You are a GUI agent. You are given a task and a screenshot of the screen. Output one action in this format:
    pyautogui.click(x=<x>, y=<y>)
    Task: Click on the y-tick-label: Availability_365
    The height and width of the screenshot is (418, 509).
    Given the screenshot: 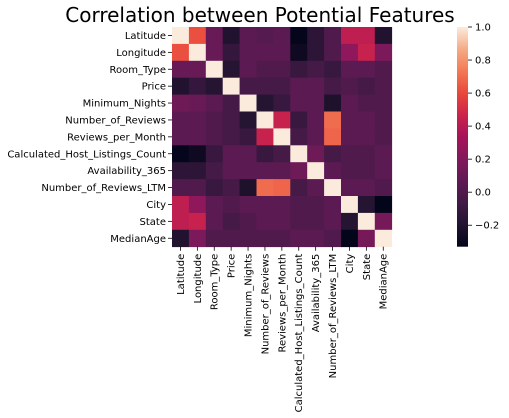 What is the action you would take?
    pyautogui.click(x=126, y=171)
    